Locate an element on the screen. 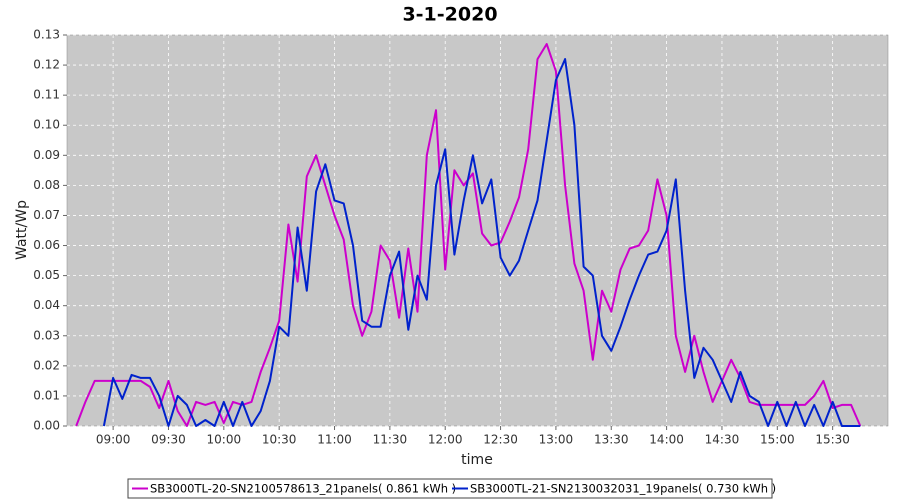 This screenshot has width=900, height=500. x-tick-label: 11:00 is located at coordinates (334, 440).